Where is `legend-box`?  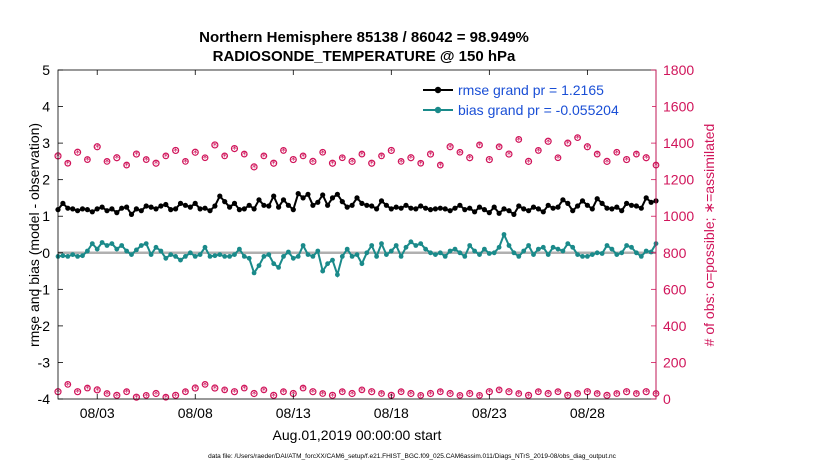 legend-box is located at coordinates (534, 98).